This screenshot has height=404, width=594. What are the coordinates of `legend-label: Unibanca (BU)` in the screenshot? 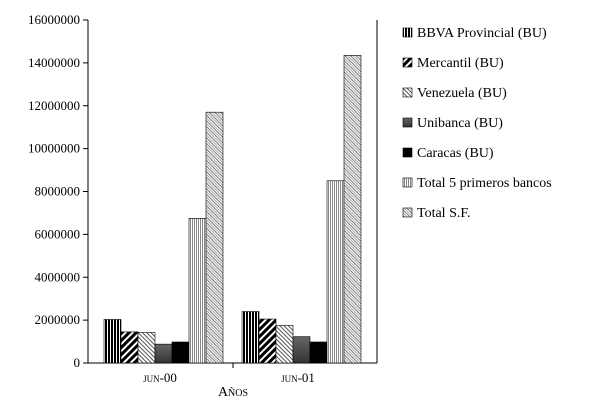 It's located at (460, 123).